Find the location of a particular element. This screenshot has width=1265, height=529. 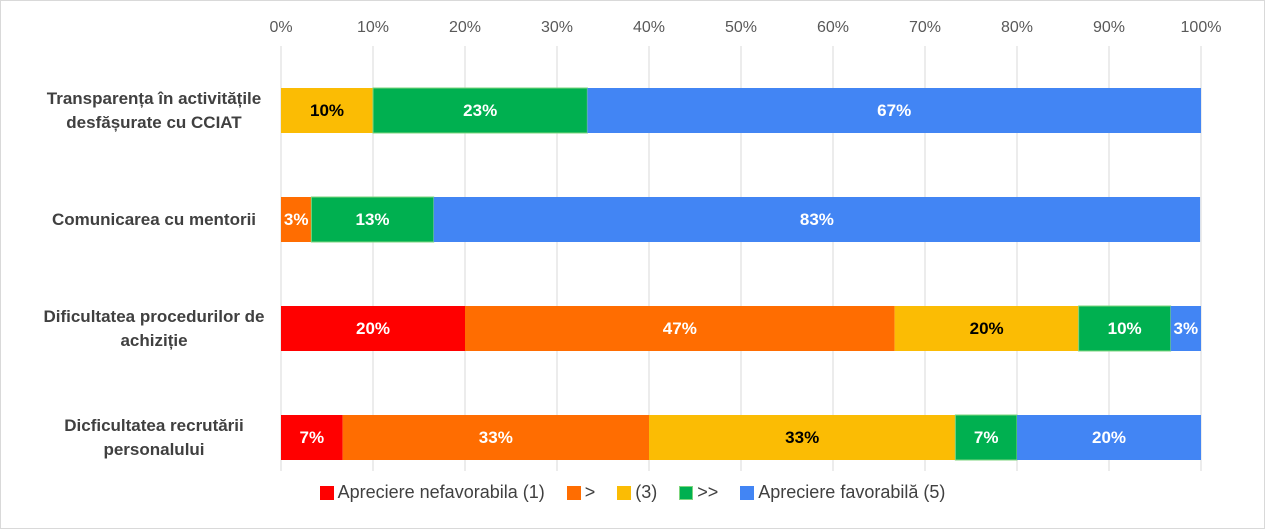

legend-label: Apreciere nefavorabila (1) is located at coordinates (441, 492).